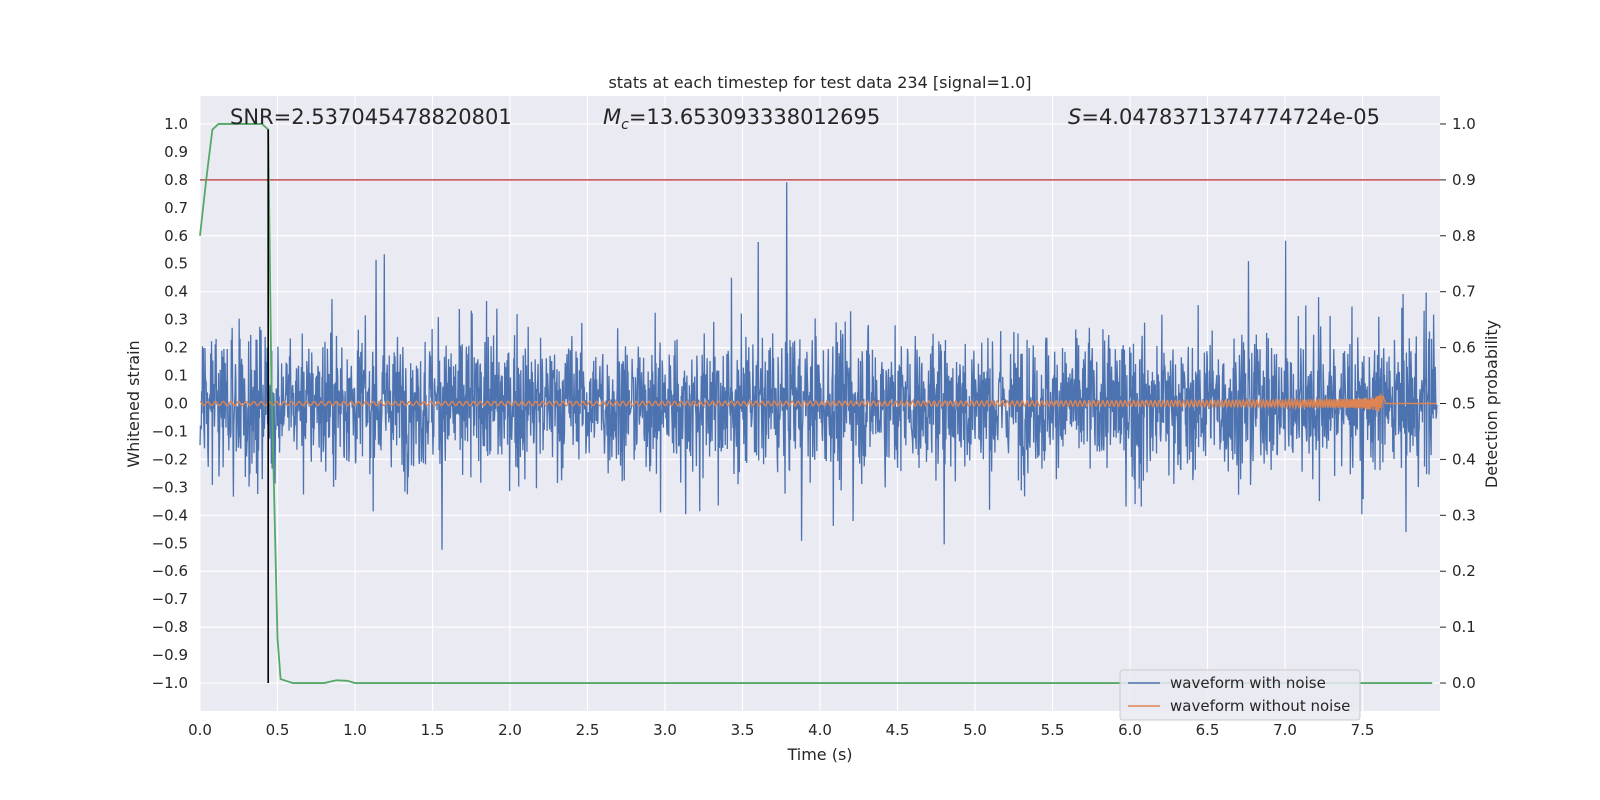  Describe the element at coordinates (1285, 730) in the screenshot. I see `x-tick-label: 7.0` at that location.